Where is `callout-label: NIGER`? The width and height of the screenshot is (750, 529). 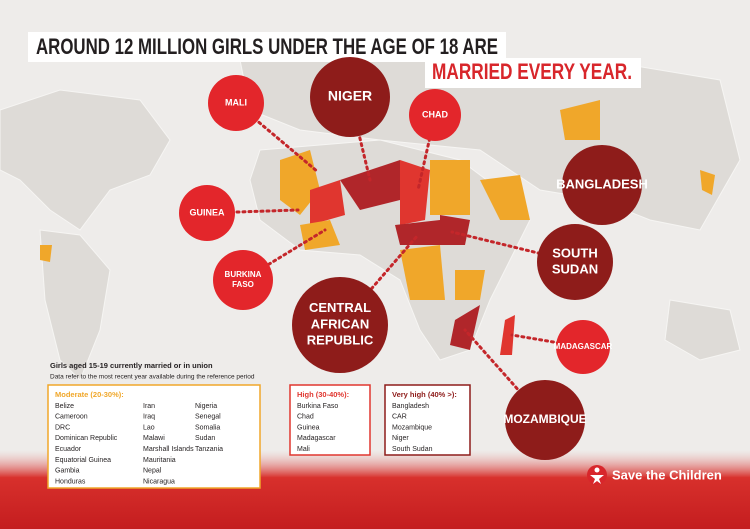 callout-label: NIGER is located at coordinates (350, 96).